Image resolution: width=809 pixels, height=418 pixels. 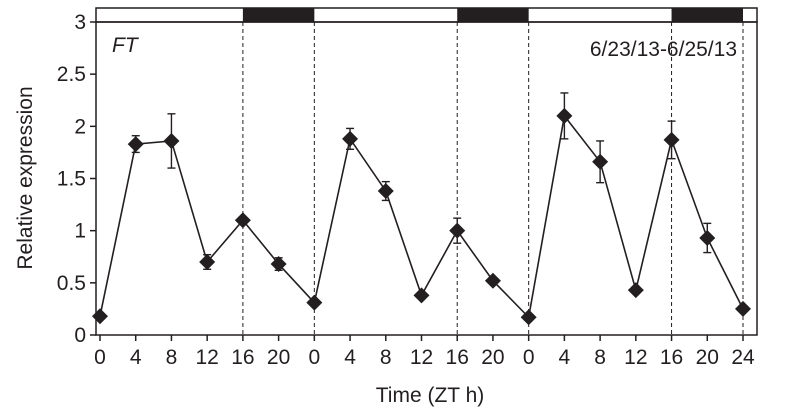 I want to click on photoperiod-bar, so click(x=426, y=15).